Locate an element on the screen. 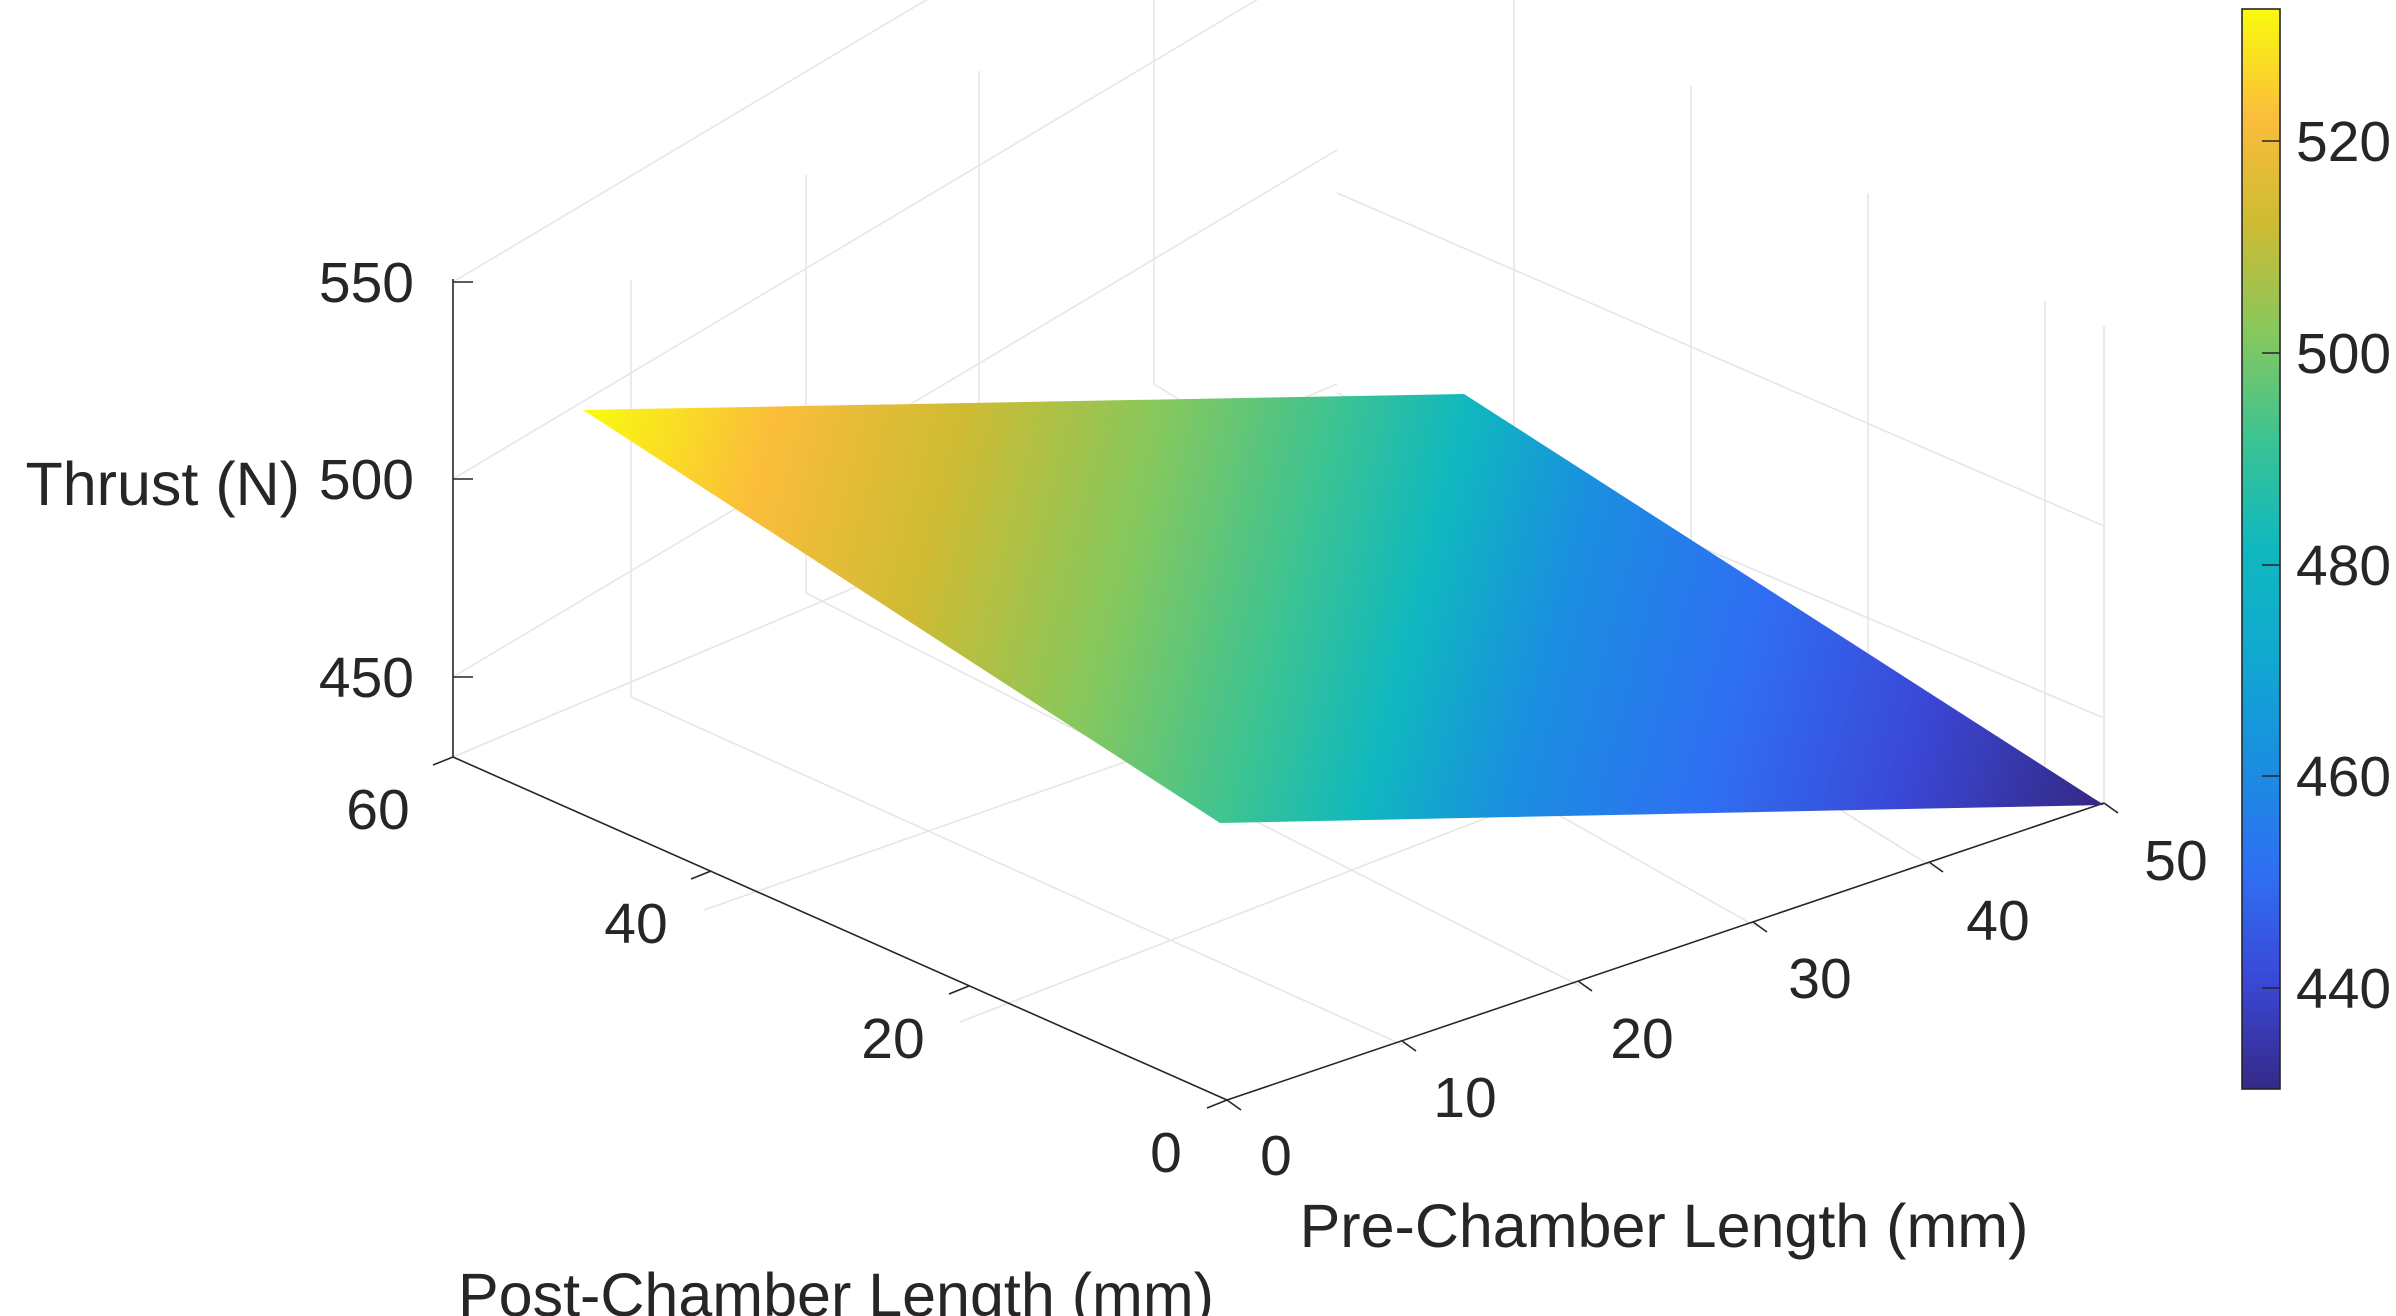 This screenshot has width=2396, height=1316. x-axis-line is located at coordinates (840, 928).